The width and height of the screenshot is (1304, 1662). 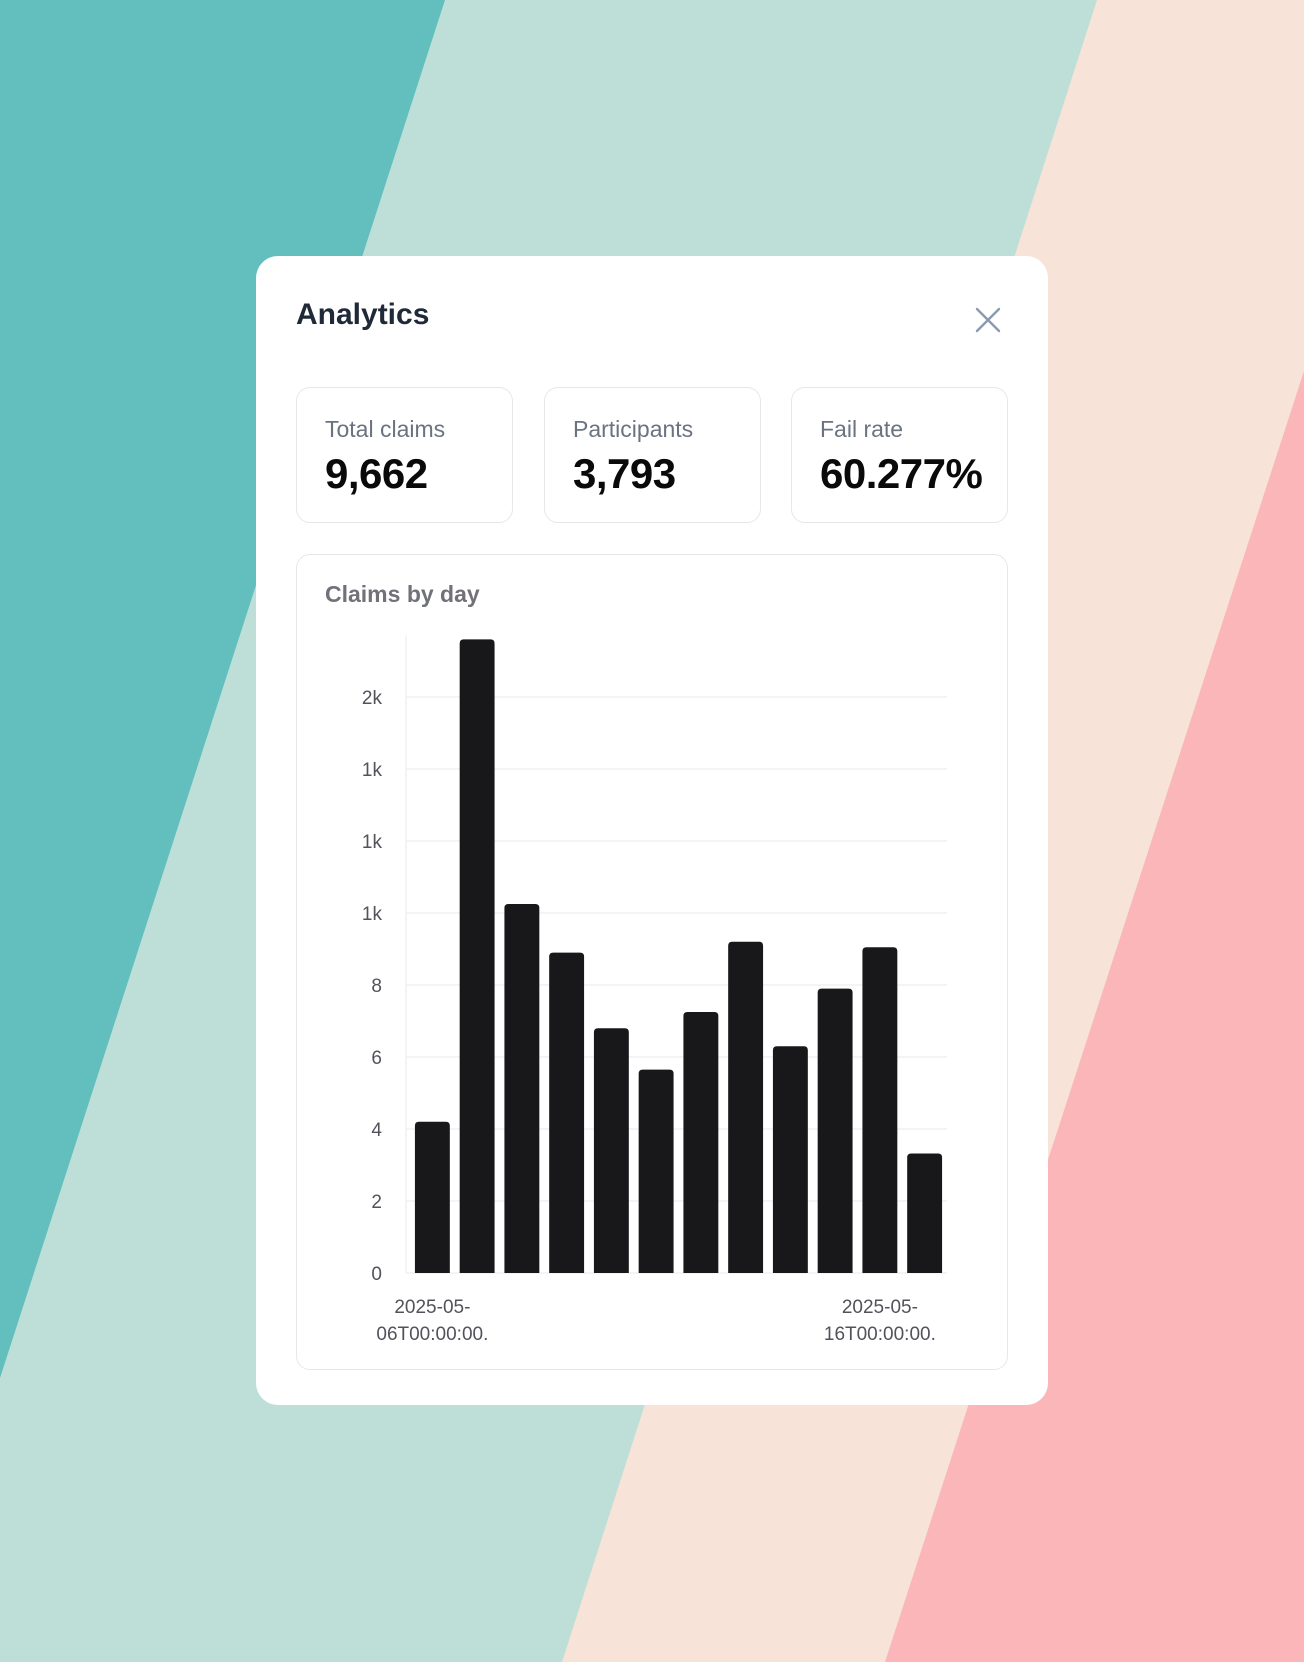 I want to click on stat-total-claims: Total claims 9,662, so click(x=404, y=455).